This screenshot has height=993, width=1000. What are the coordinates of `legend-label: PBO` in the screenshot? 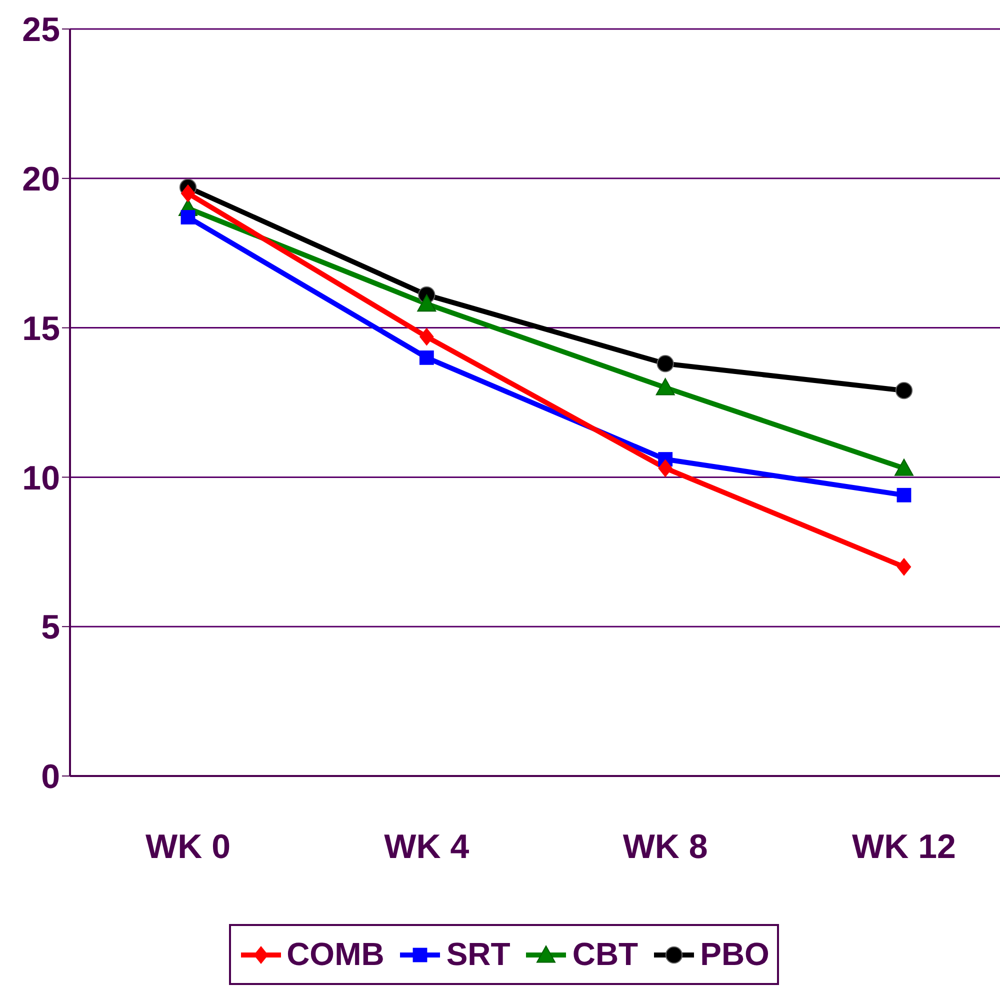 It's located at (735, 954).